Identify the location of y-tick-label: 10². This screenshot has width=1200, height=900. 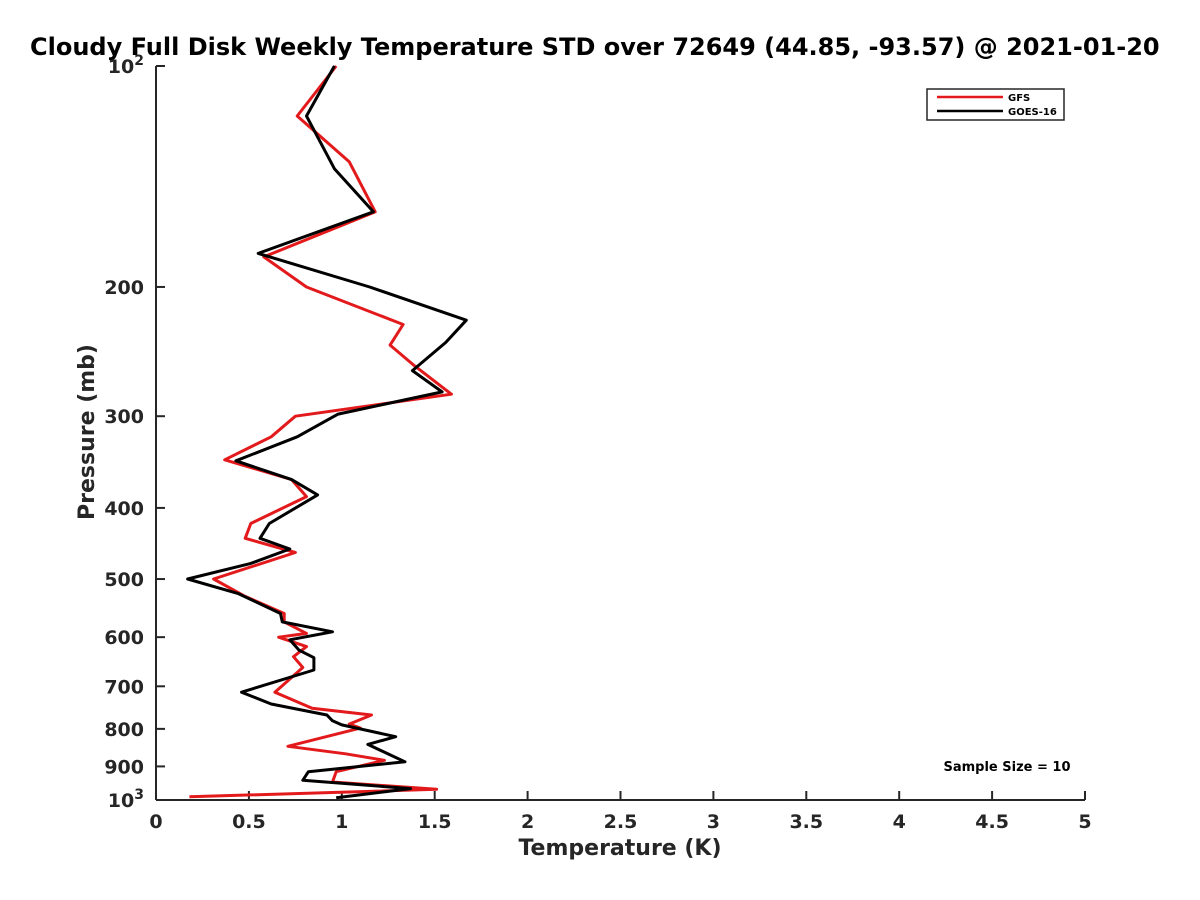
(126, 65).